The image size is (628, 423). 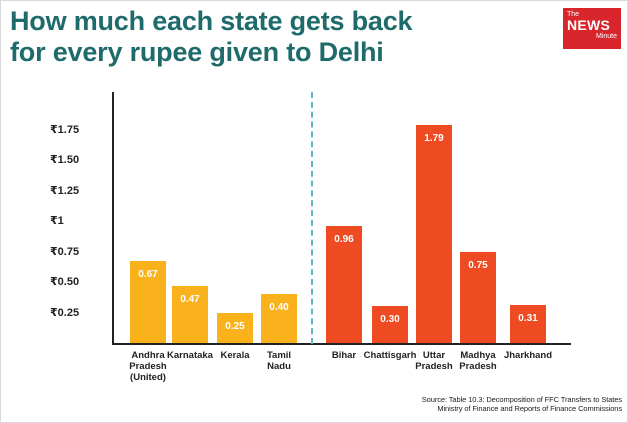 I want to click on x-category-label: Chattisgarh, so click(x=390, y=355).